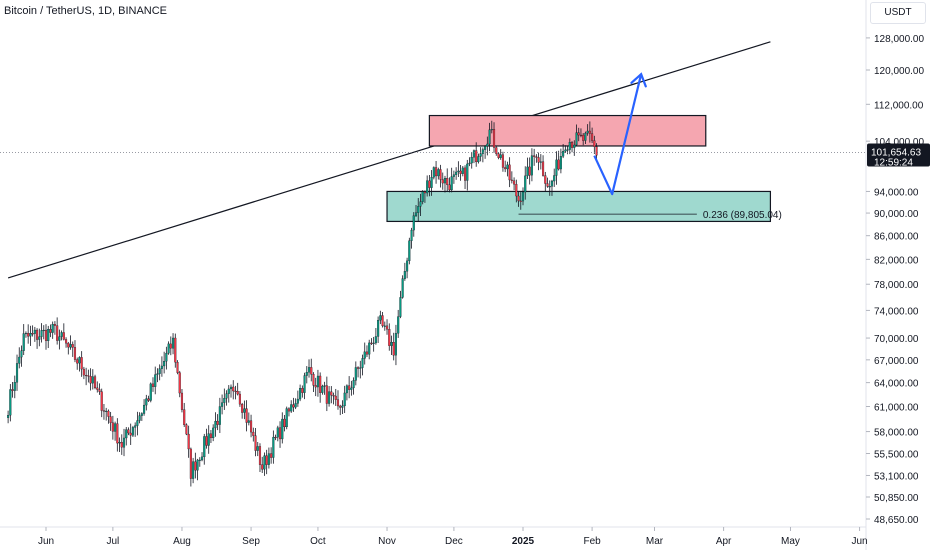  I want to click on support-zone, so click(579, 206).